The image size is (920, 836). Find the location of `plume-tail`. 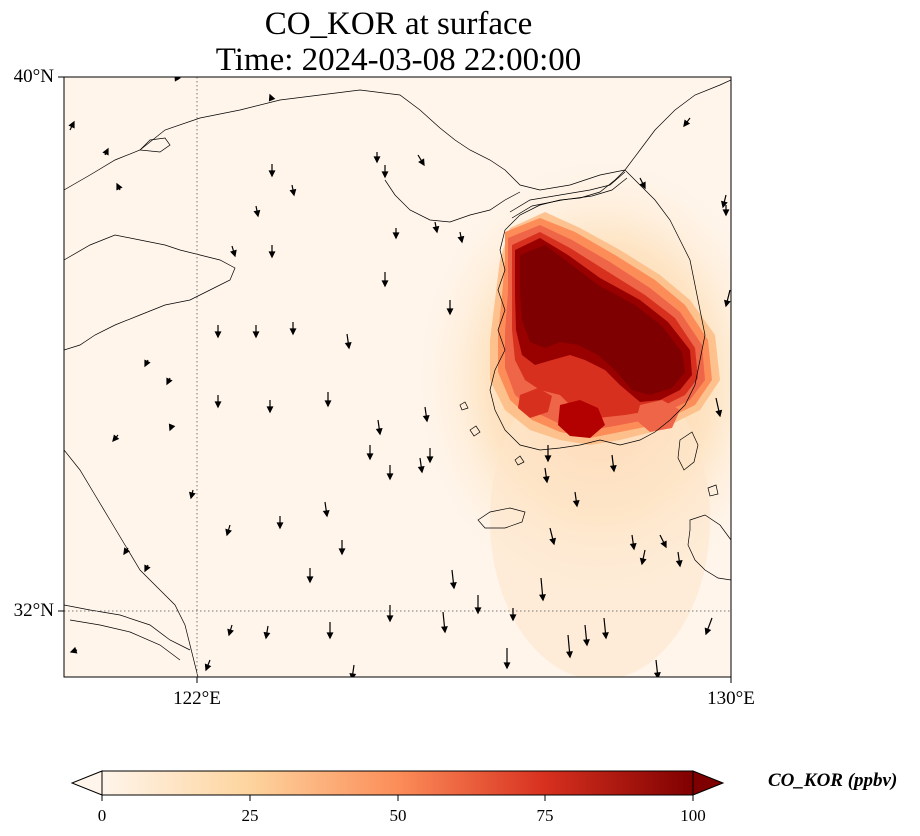

plume-tail is located at coordinates (600, 518).